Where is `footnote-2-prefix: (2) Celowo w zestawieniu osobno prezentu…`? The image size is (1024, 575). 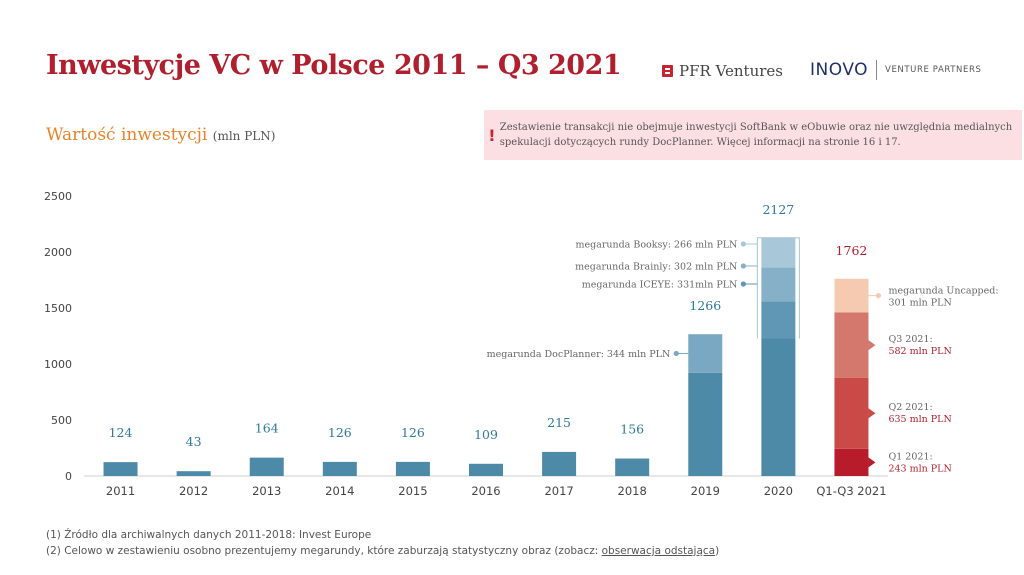 footnote-2-prefix: (2) Celowo w zestawieniu osobno prezentu… is located at coordinates (324, 551).